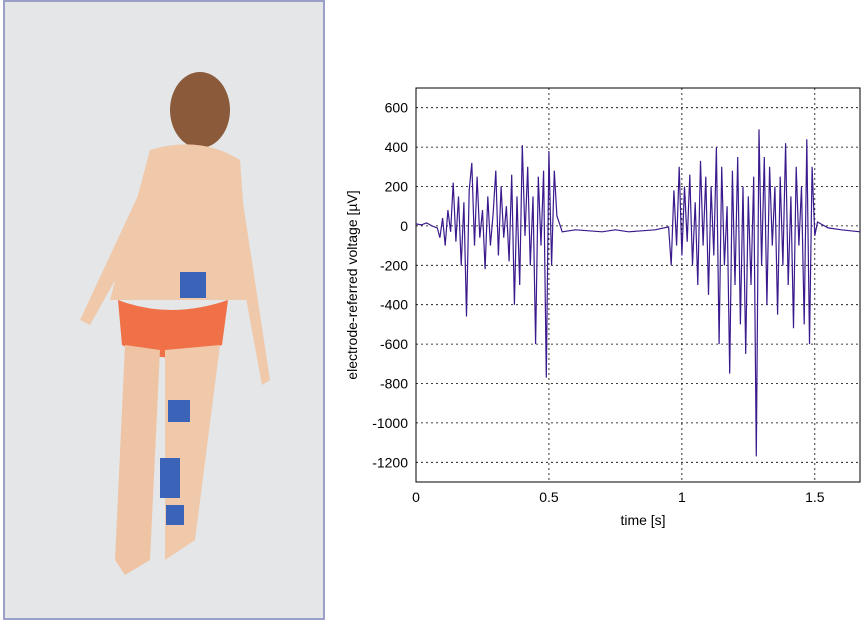 The height and width of the screenshot is (627, 861). What do you see at coordinates (815, 497) in the screenshot?
I see `x-tick-label: 1.5` at bounding box center [815, 497].